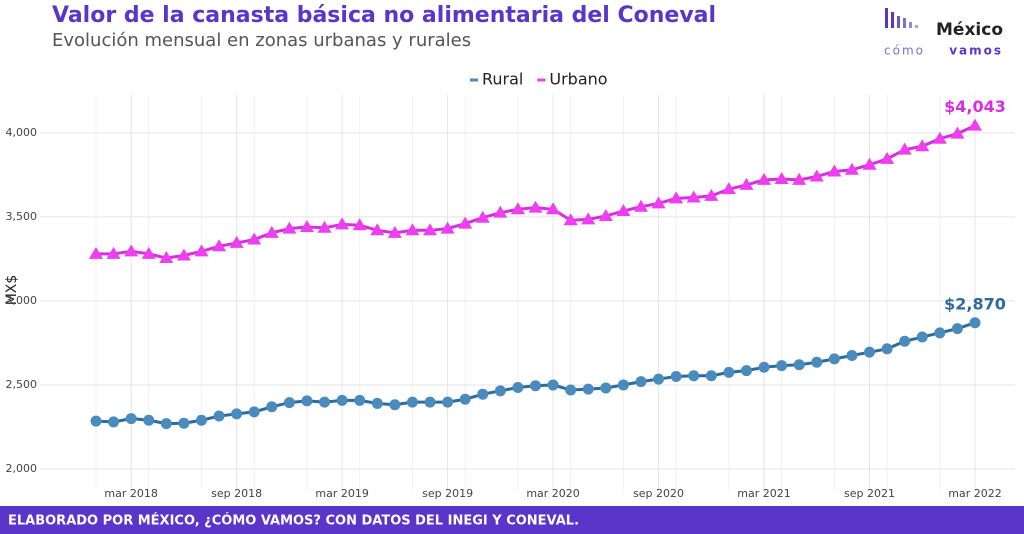 The image size is (1024, 534). I want to click on y-tick-label: 3,500, so click(22, 216).